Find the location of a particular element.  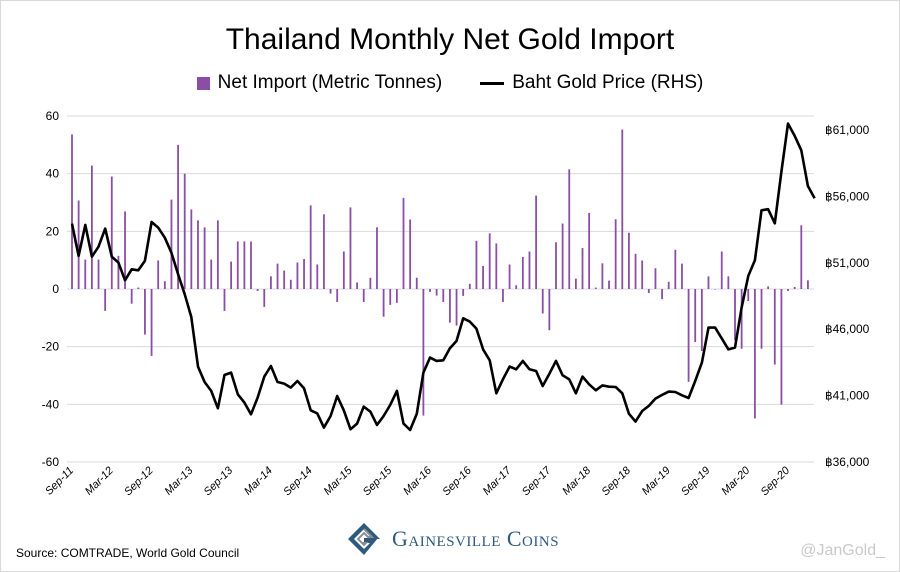

left-tick-label: 0 is located at coordinates (55, 289).